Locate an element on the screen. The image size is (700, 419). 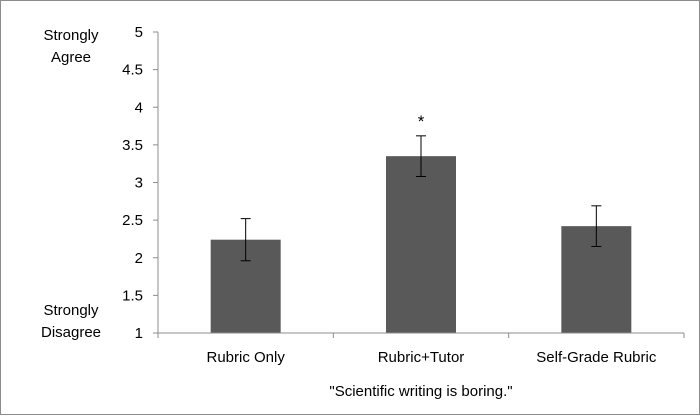
y-anchor-top-line-1: Strongly is located at coordinates (71, 35).